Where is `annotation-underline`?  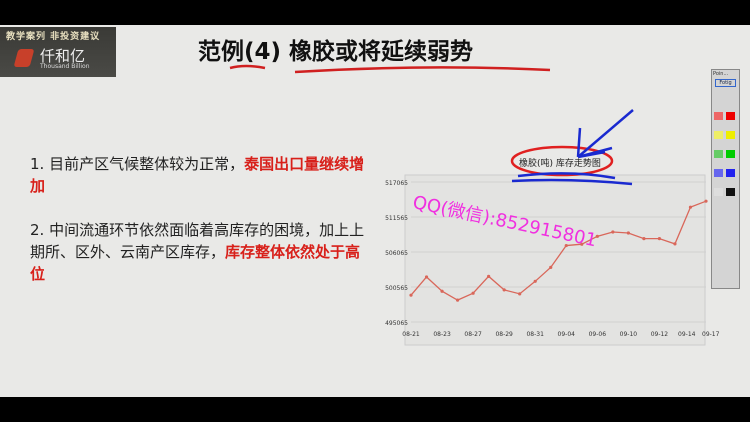
annotation-underline is located at coordinates (572, 179).